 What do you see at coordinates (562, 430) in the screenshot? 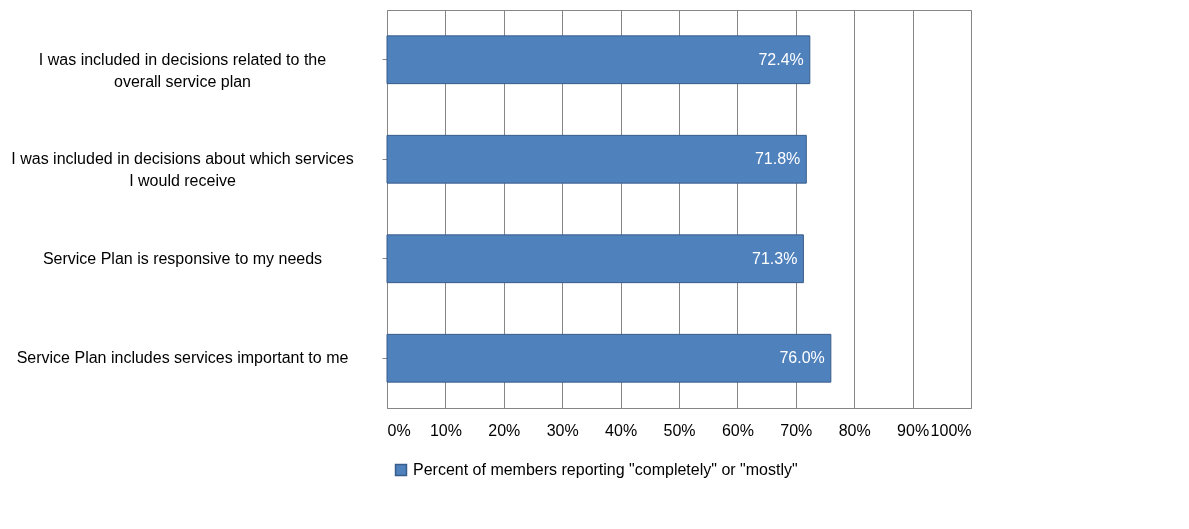
I see `x-tick-label: 30%` at bounding box center [562, 430].